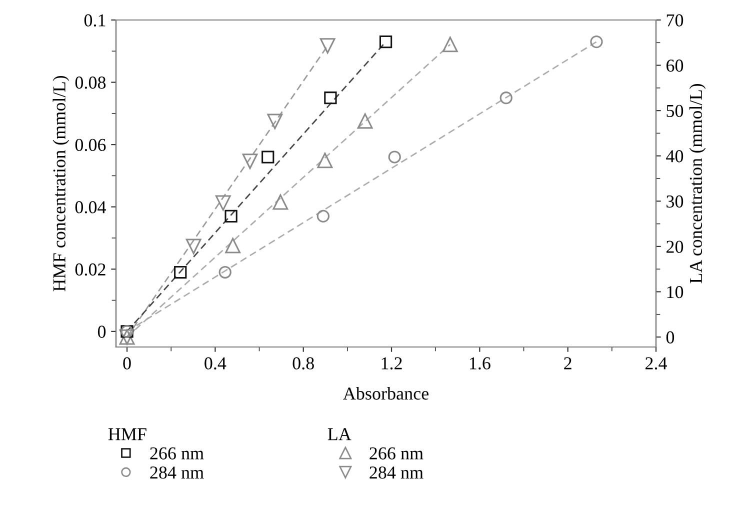  Describe the element at coordinates (127, 434) in the screenshot. I see `text: HMF` at that location.